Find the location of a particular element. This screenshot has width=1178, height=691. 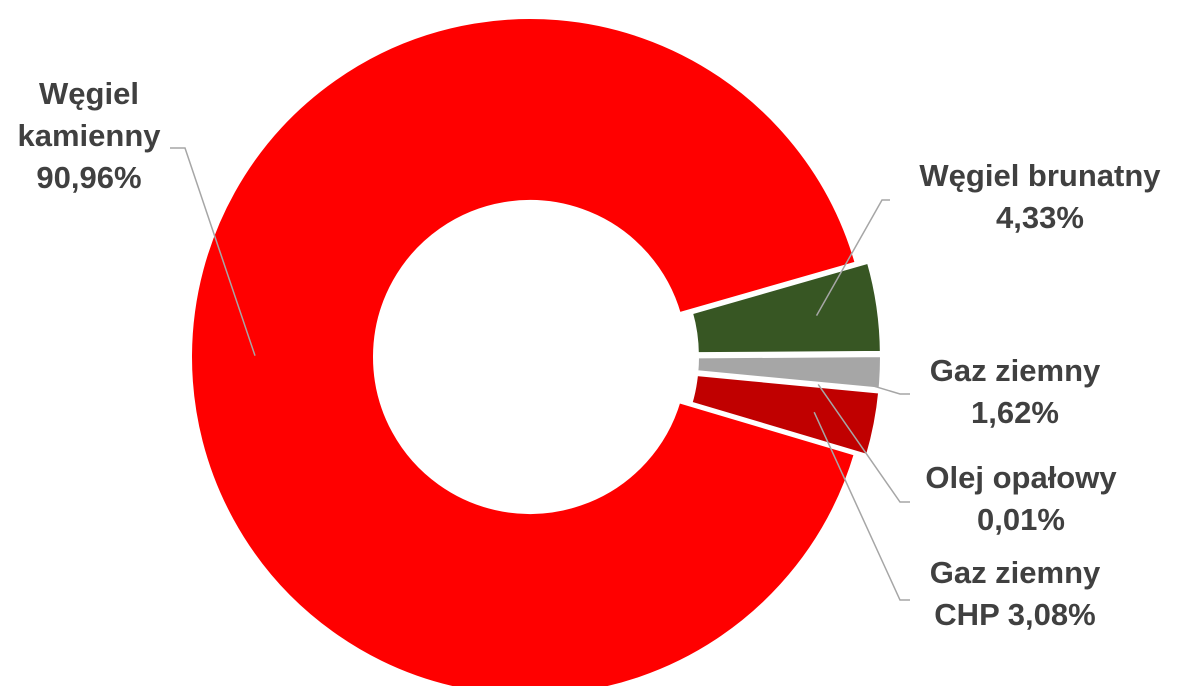

data-label: Olej opałowy is located at coordinates (1021, 477).